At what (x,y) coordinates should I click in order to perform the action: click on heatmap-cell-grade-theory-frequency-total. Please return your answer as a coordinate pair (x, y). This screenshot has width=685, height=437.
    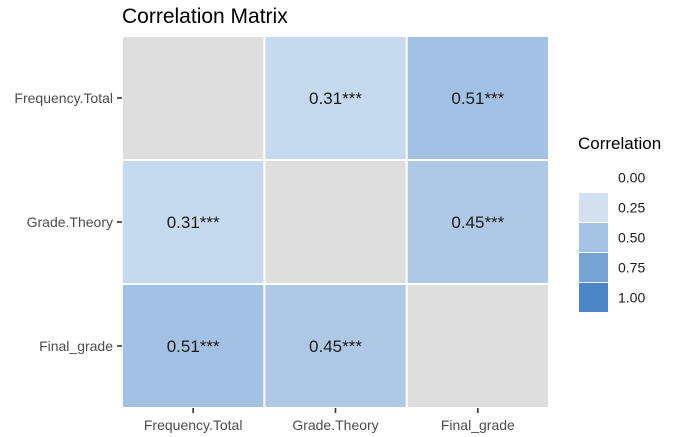
    Looking at the image, I should click on (193, 222).